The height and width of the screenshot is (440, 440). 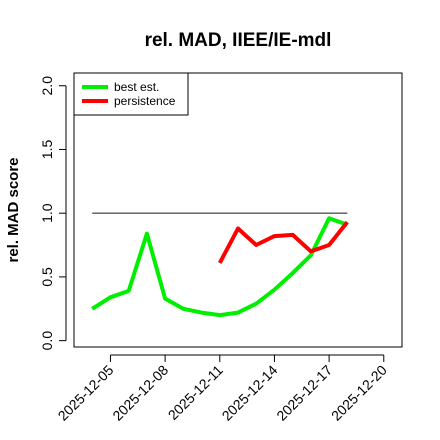 What do you see at coordinates (283, 242) in the screenshot?
I see `series-line-persistence` at bounding box center [283, 242].